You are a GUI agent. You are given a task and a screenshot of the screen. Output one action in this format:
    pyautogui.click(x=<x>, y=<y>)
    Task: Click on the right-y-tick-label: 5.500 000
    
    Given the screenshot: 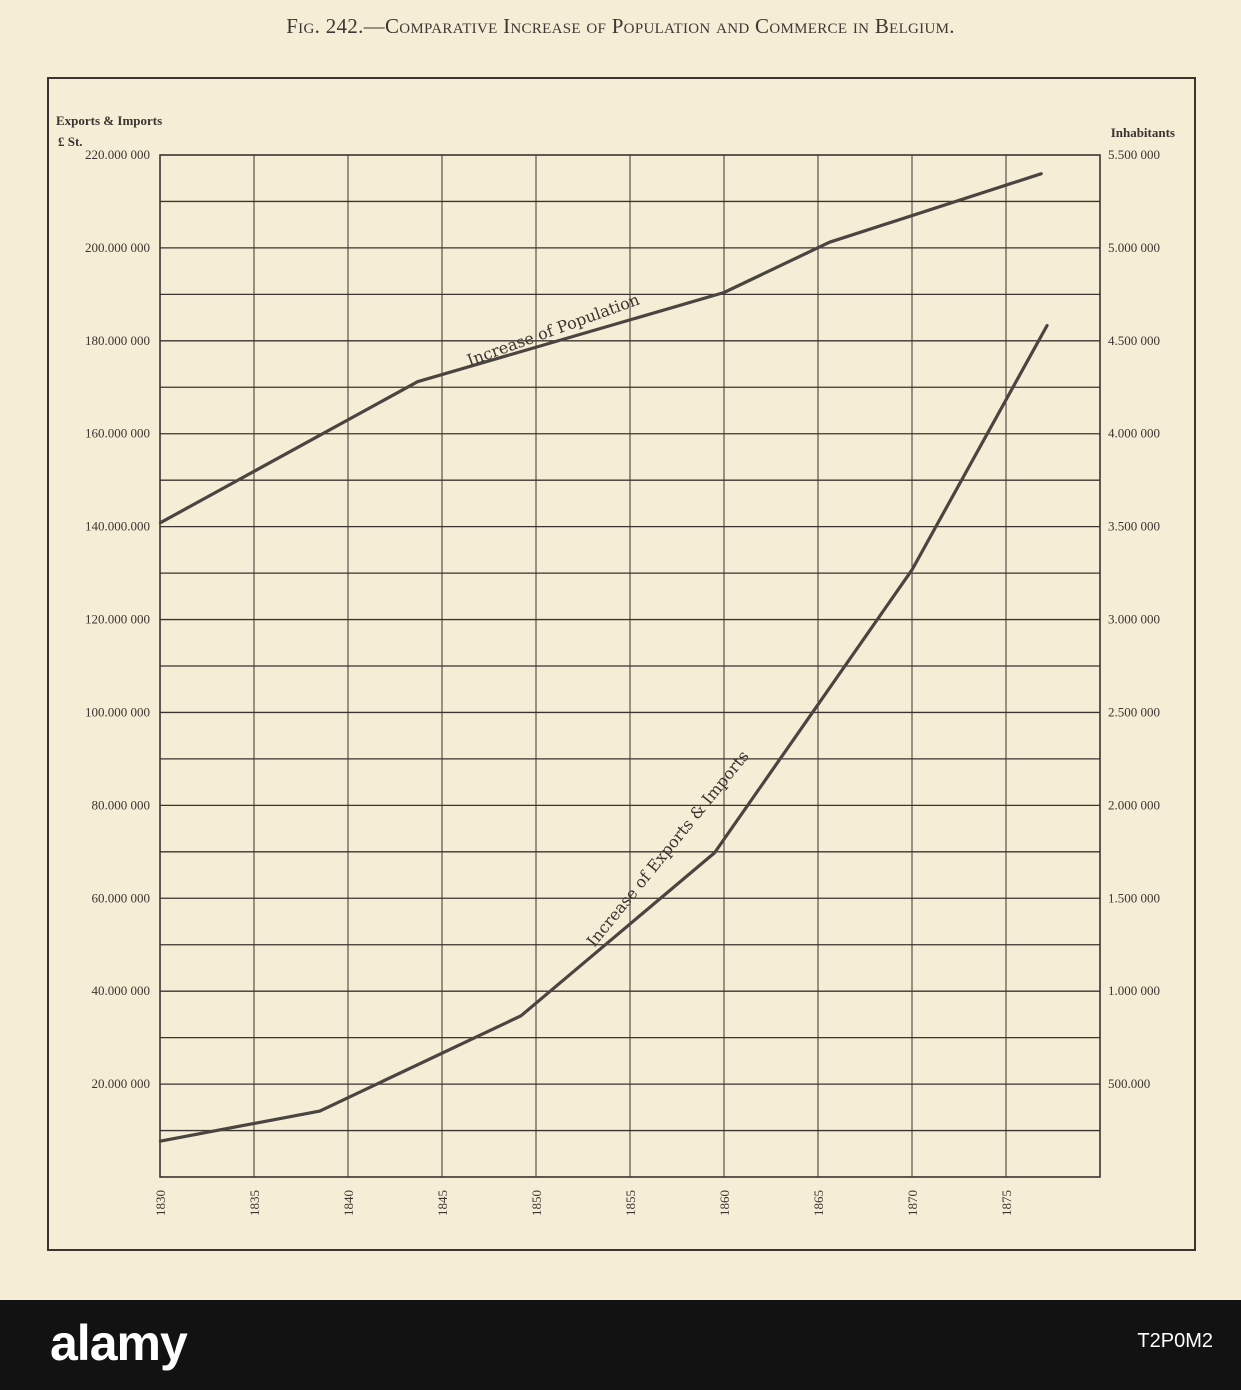 What is the action you would take?
    pyautogui.click(x=1134, y=154)
    